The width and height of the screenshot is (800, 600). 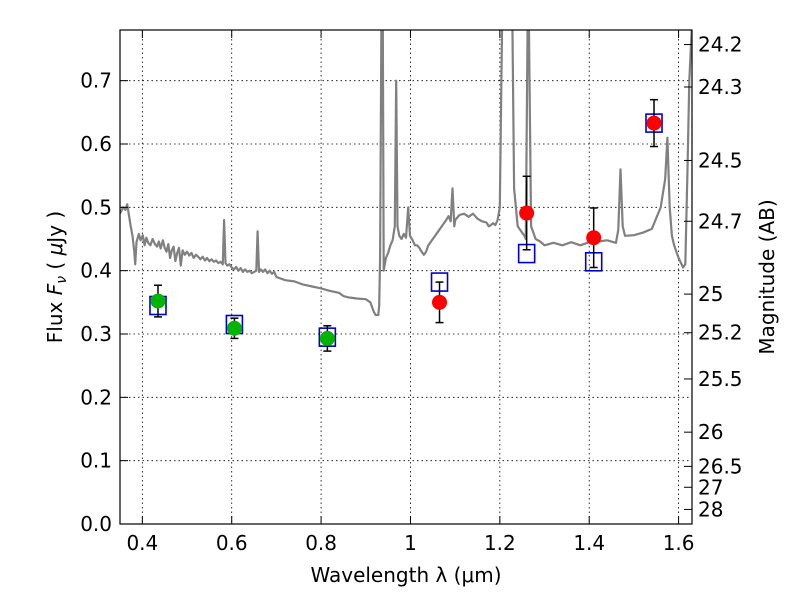 What do you see at coordinates (96, 524) in the screenshot?
I see `y-tick-label: 0.0` at bounding box center [96, 524].